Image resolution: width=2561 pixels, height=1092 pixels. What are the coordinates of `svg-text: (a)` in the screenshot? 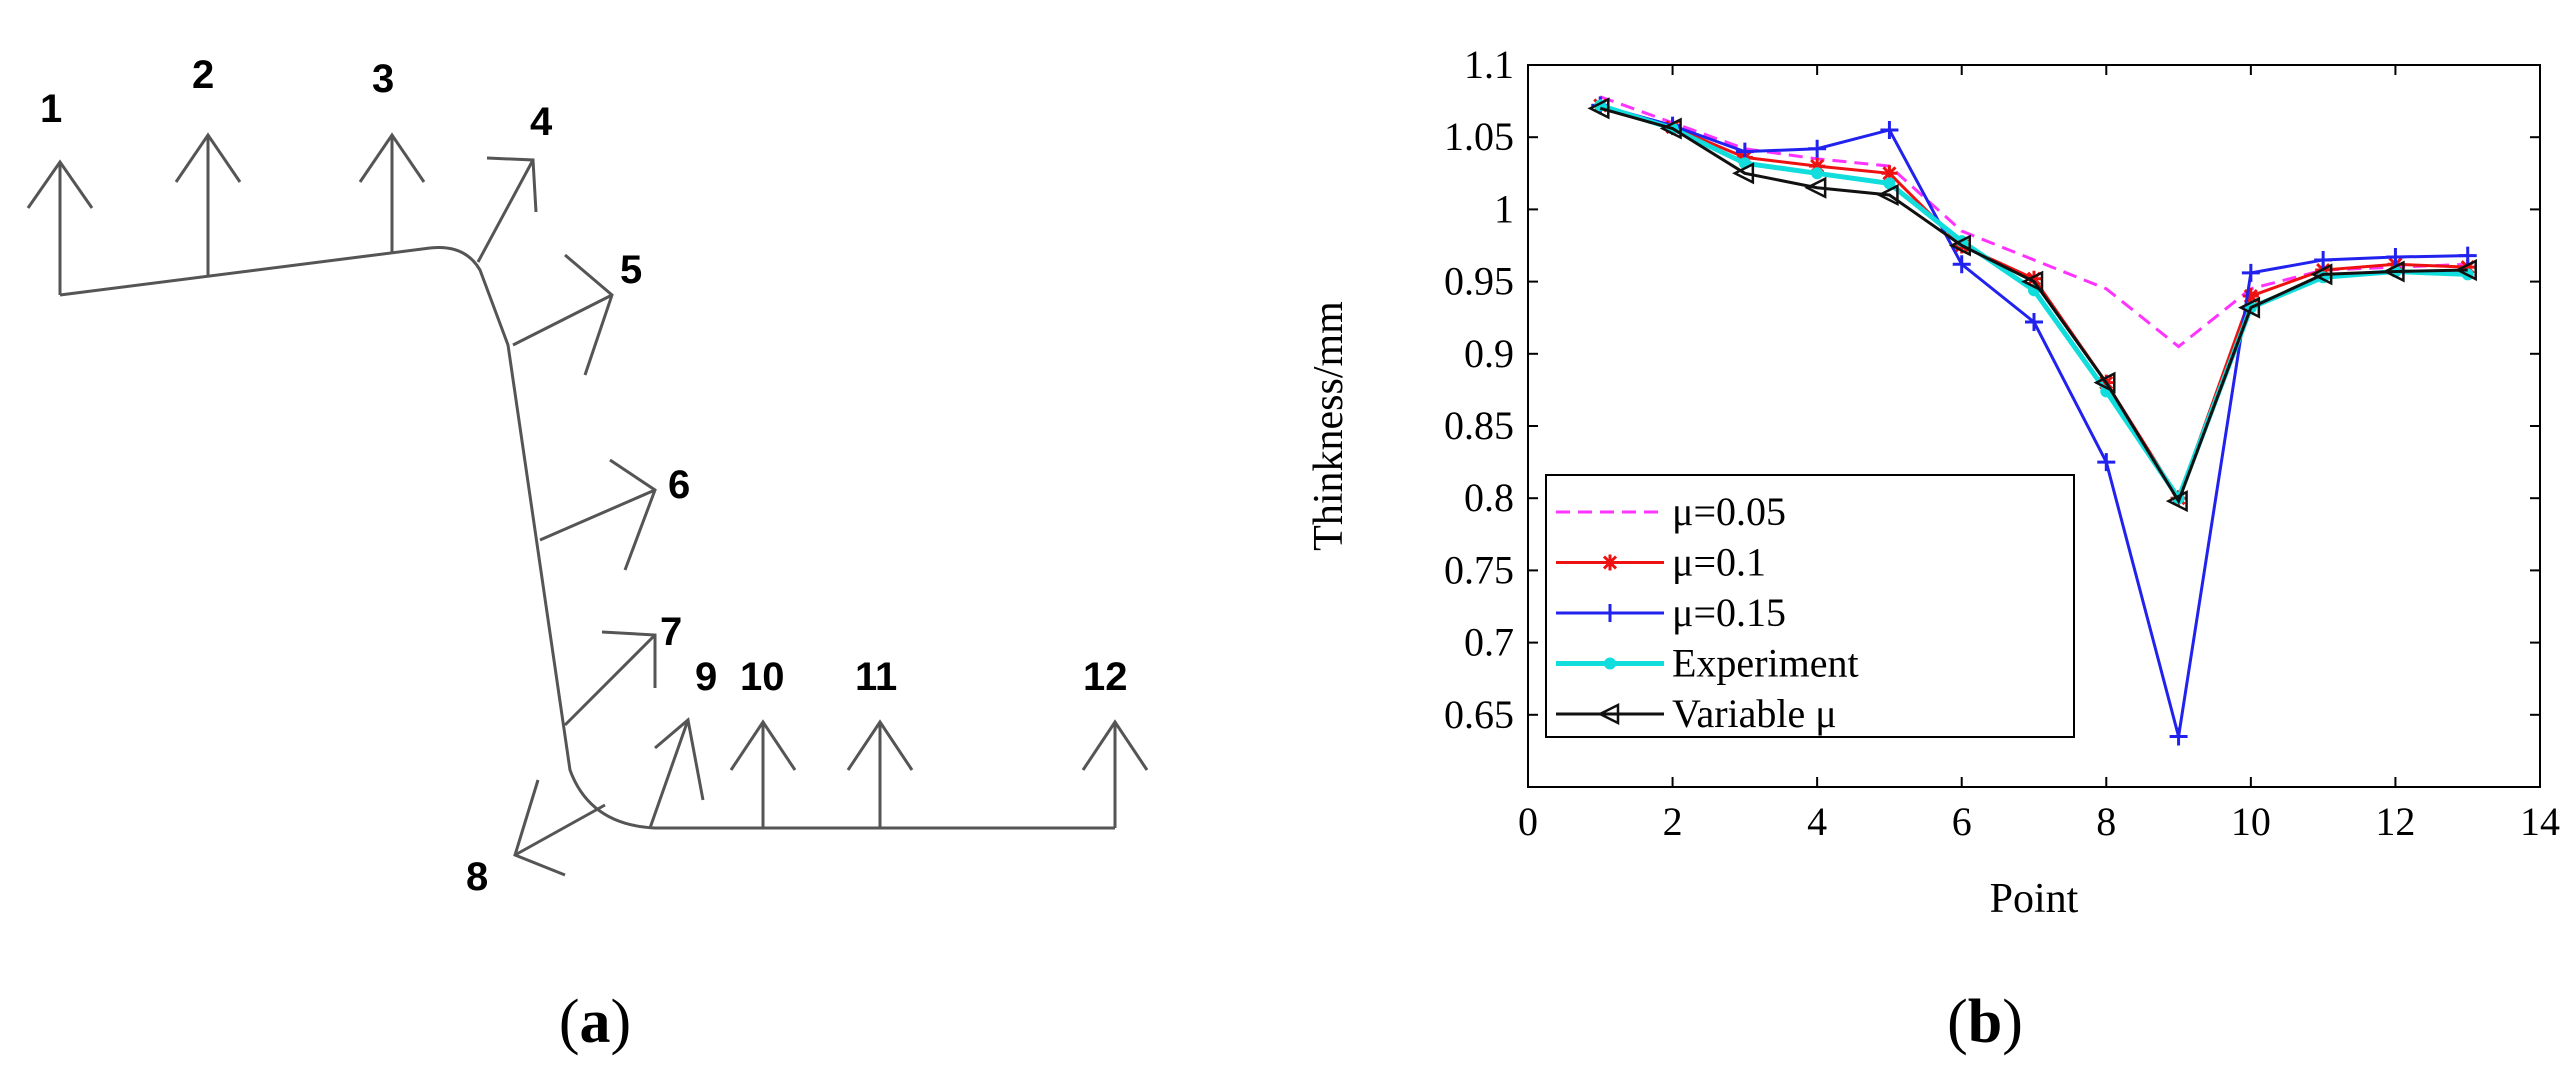 It's located at (595, 1022).